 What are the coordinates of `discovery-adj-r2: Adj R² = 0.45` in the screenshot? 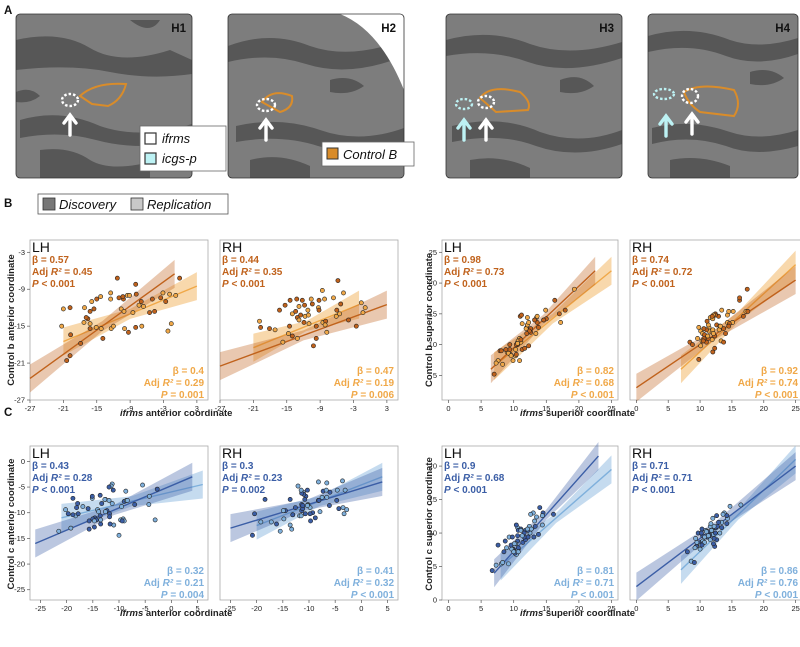 It's located at (62, 272).